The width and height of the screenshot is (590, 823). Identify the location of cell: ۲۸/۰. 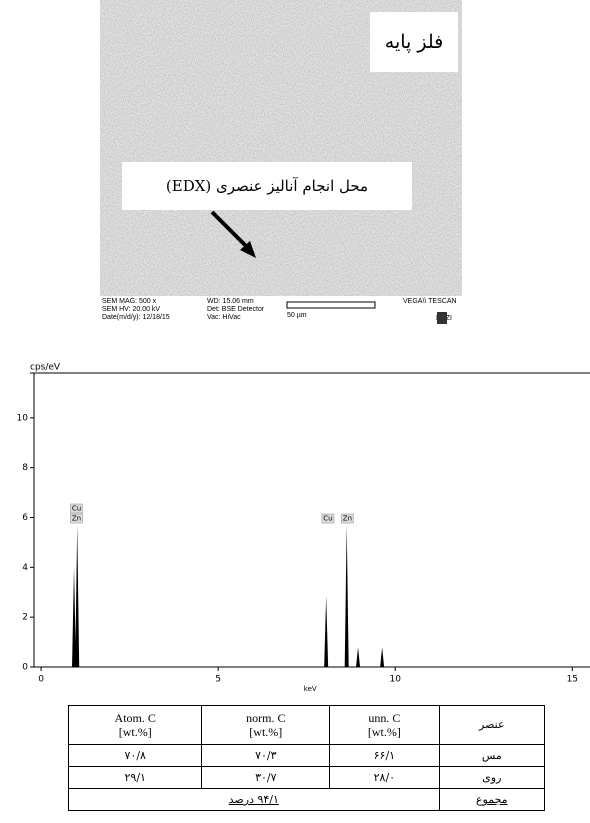
(384, 777).